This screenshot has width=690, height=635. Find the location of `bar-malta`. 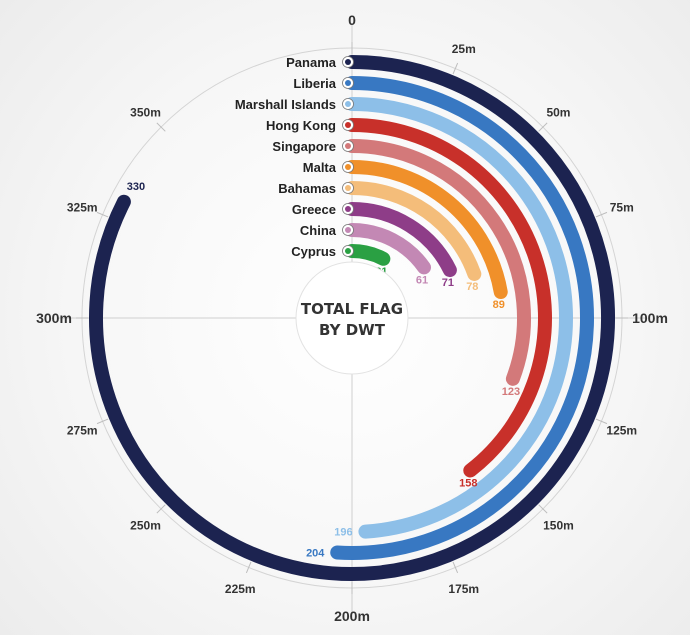

bar-malta is located at coordinates (426, 230).